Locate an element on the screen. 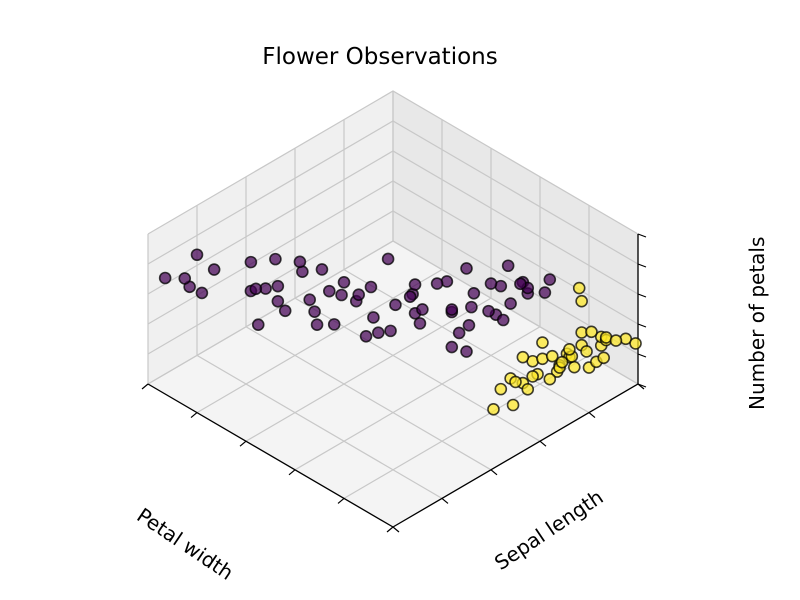  chart-title: Flower Observations is located at coordinates (380, 57).